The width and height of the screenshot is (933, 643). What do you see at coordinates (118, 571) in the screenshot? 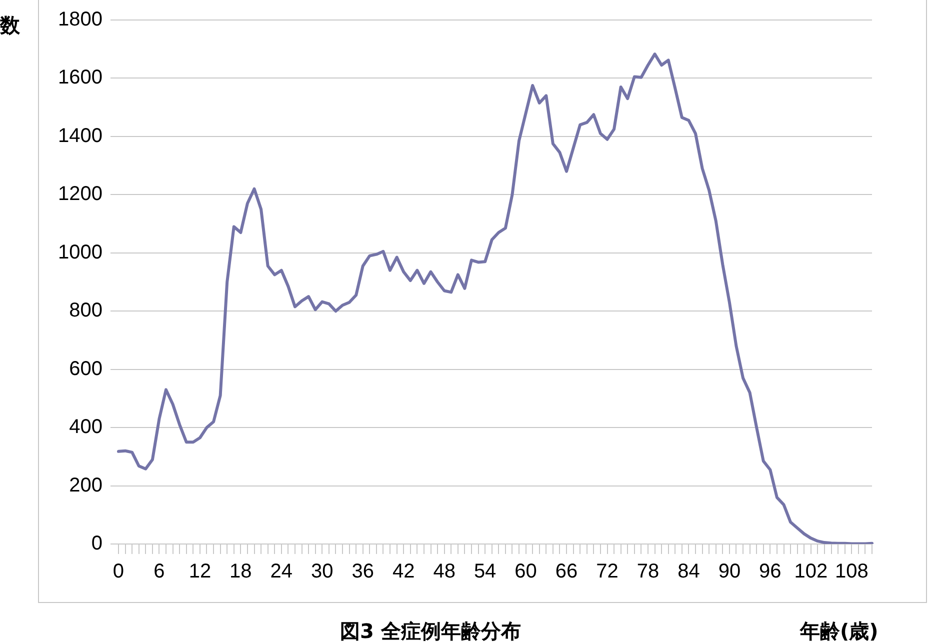
I see `x-tick-label: 0` at bounding box center [118, 571].